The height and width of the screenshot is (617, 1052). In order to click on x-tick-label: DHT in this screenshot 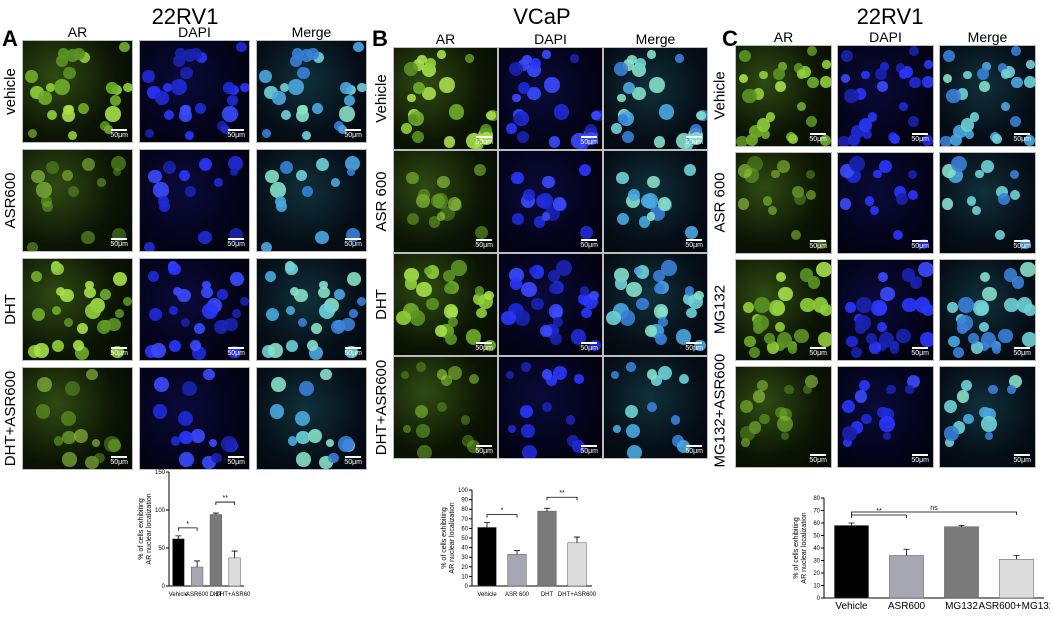, I will do `click(547, 595)`.